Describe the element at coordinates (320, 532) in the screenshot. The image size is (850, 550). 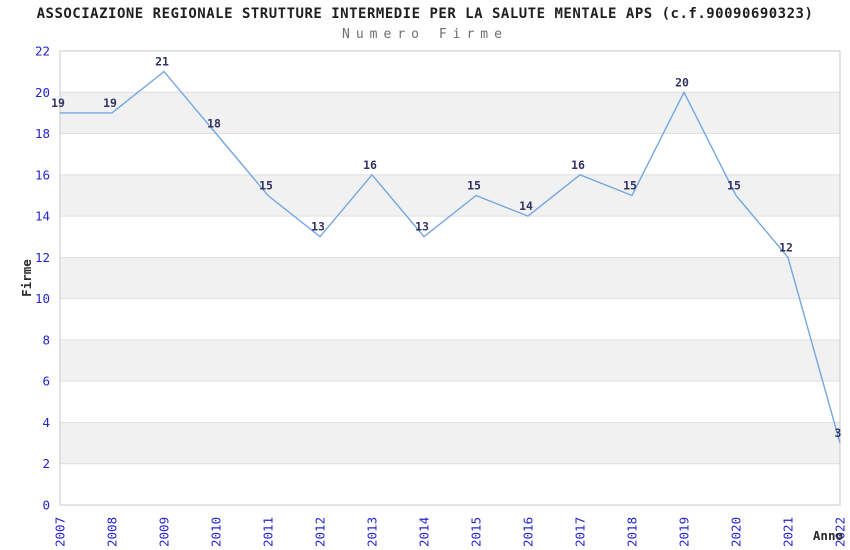
I see `x-tick-label: 2012` at that location.